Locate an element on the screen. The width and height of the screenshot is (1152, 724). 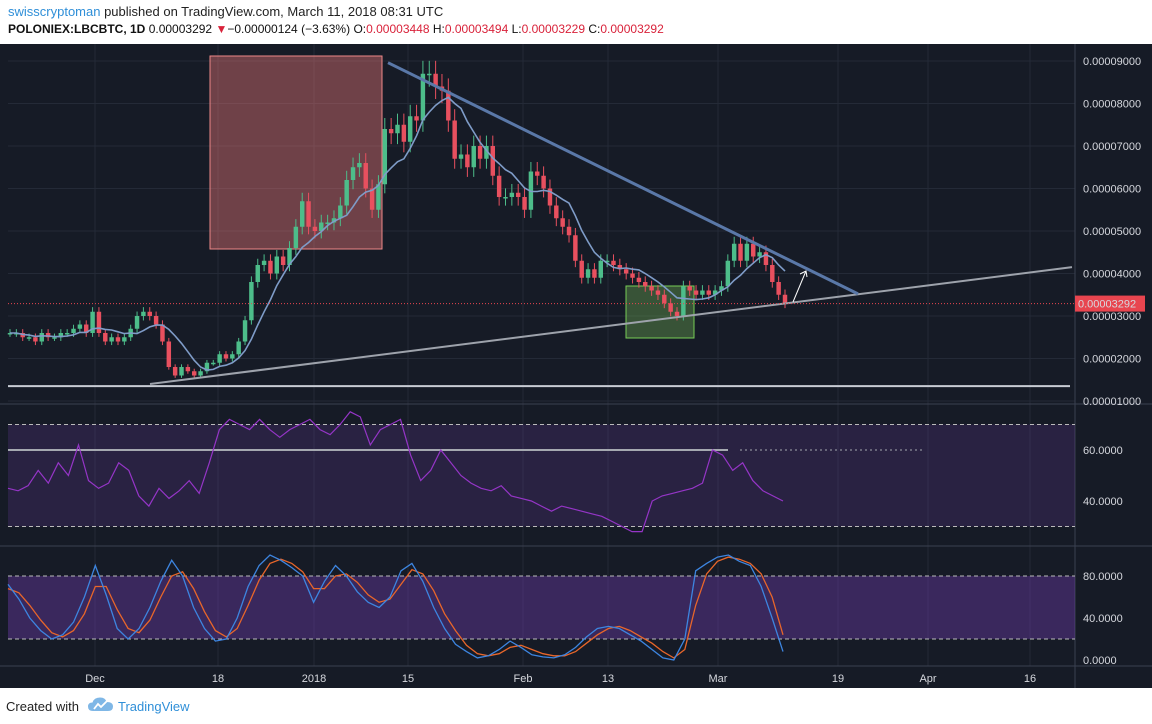
highlight-zone-pink is located at coordinates (296, 152).